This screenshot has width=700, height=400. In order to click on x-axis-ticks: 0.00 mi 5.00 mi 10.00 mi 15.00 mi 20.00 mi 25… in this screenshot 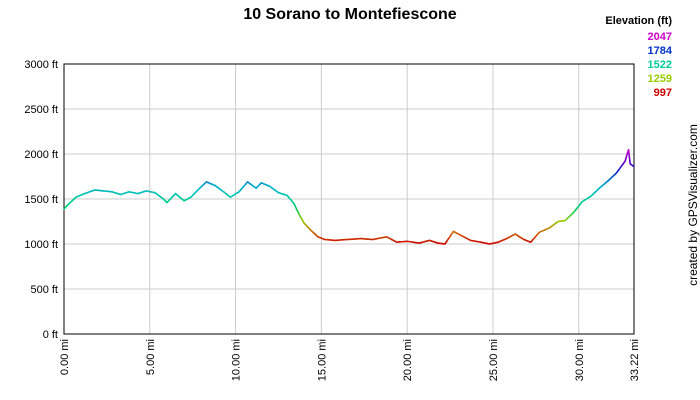, I will do `click(350, 360)`.